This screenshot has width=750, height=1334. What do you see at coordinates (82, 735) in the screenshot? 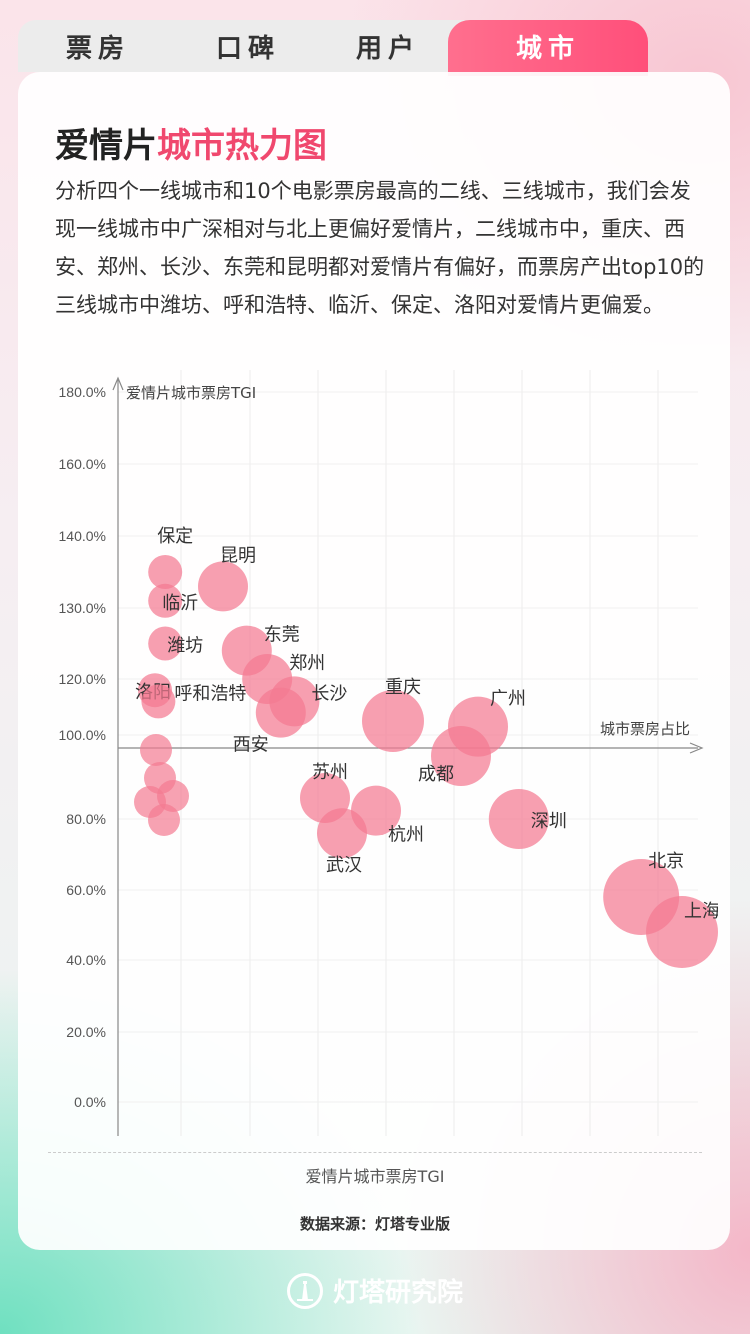
I see `y-tick-label: 100.0%` at bounding box center [82, 735].